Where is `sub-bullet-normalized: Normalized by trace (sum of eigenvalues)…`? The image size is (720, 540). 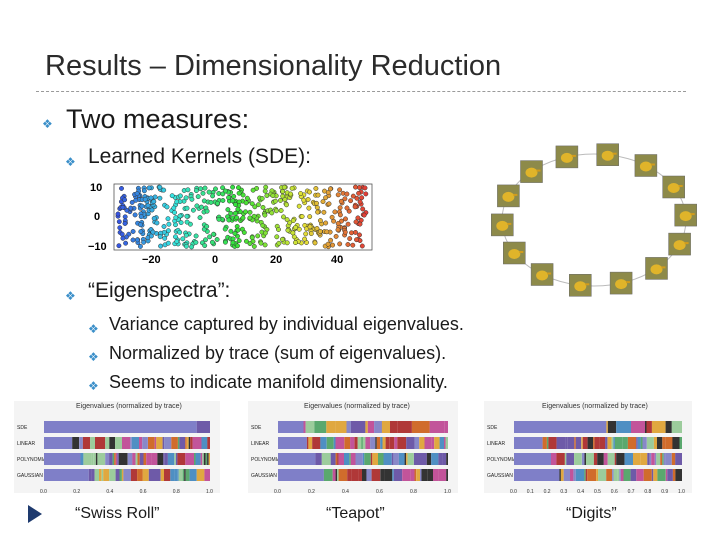
sub-bullet-normalized: Normalized by trace (sum of eigenvalues)… is located at coordinates (278, 353).